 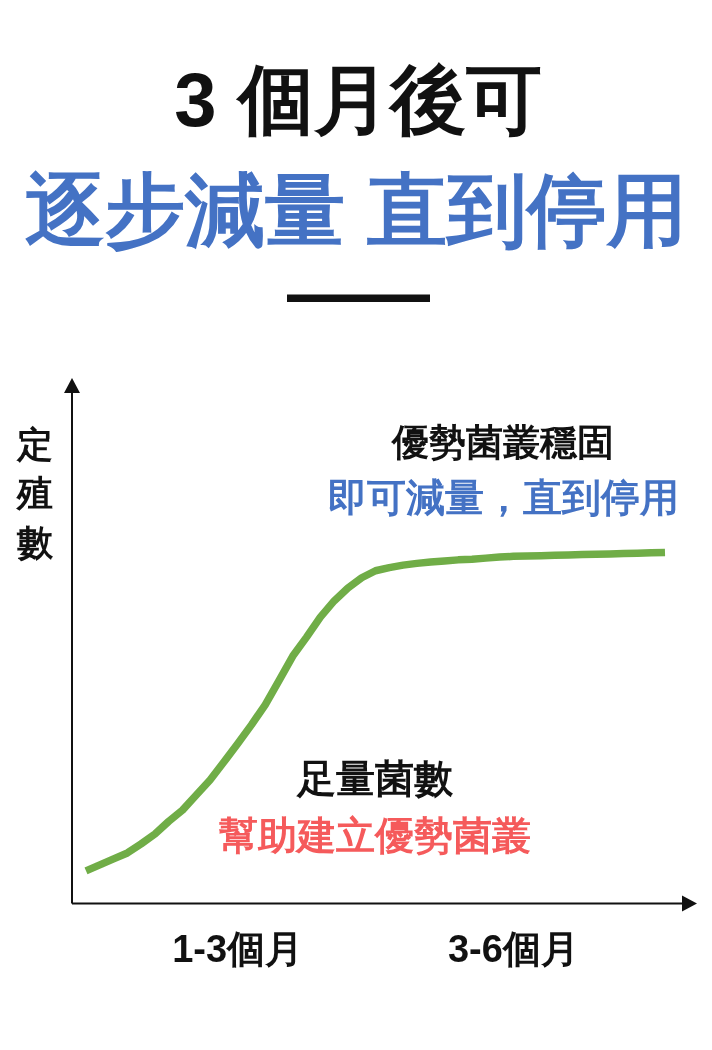 I want to click on annotation: 即可減量，直到停用, so click(x=503, y=497).